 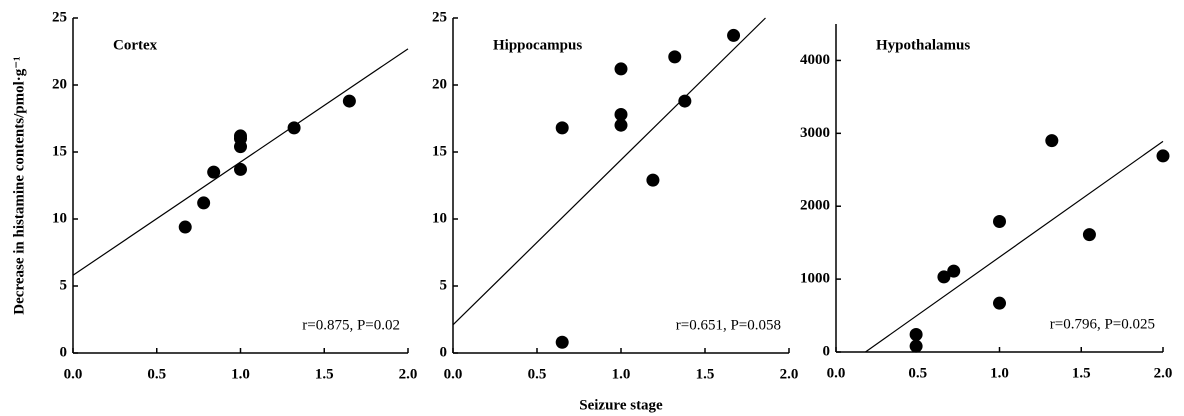 What do you see at coordinates (815, 206) in the screenshot?
I see `y-tick-label: 2000` at bounding box center [815, 206].